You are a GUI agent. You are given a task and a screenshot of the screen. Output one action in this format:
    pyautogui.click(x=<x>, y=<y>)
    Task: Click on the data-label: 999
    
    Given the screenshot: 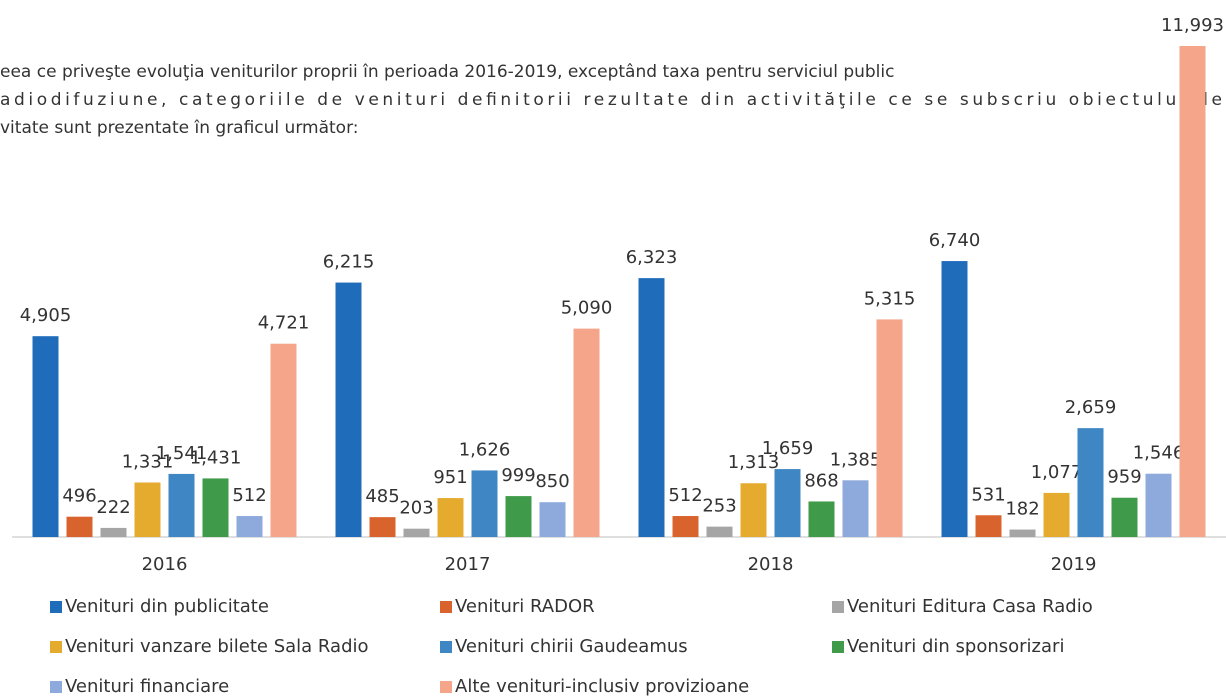 What is the action you would take?
    pyautogui.click(x=518, y=475)
    